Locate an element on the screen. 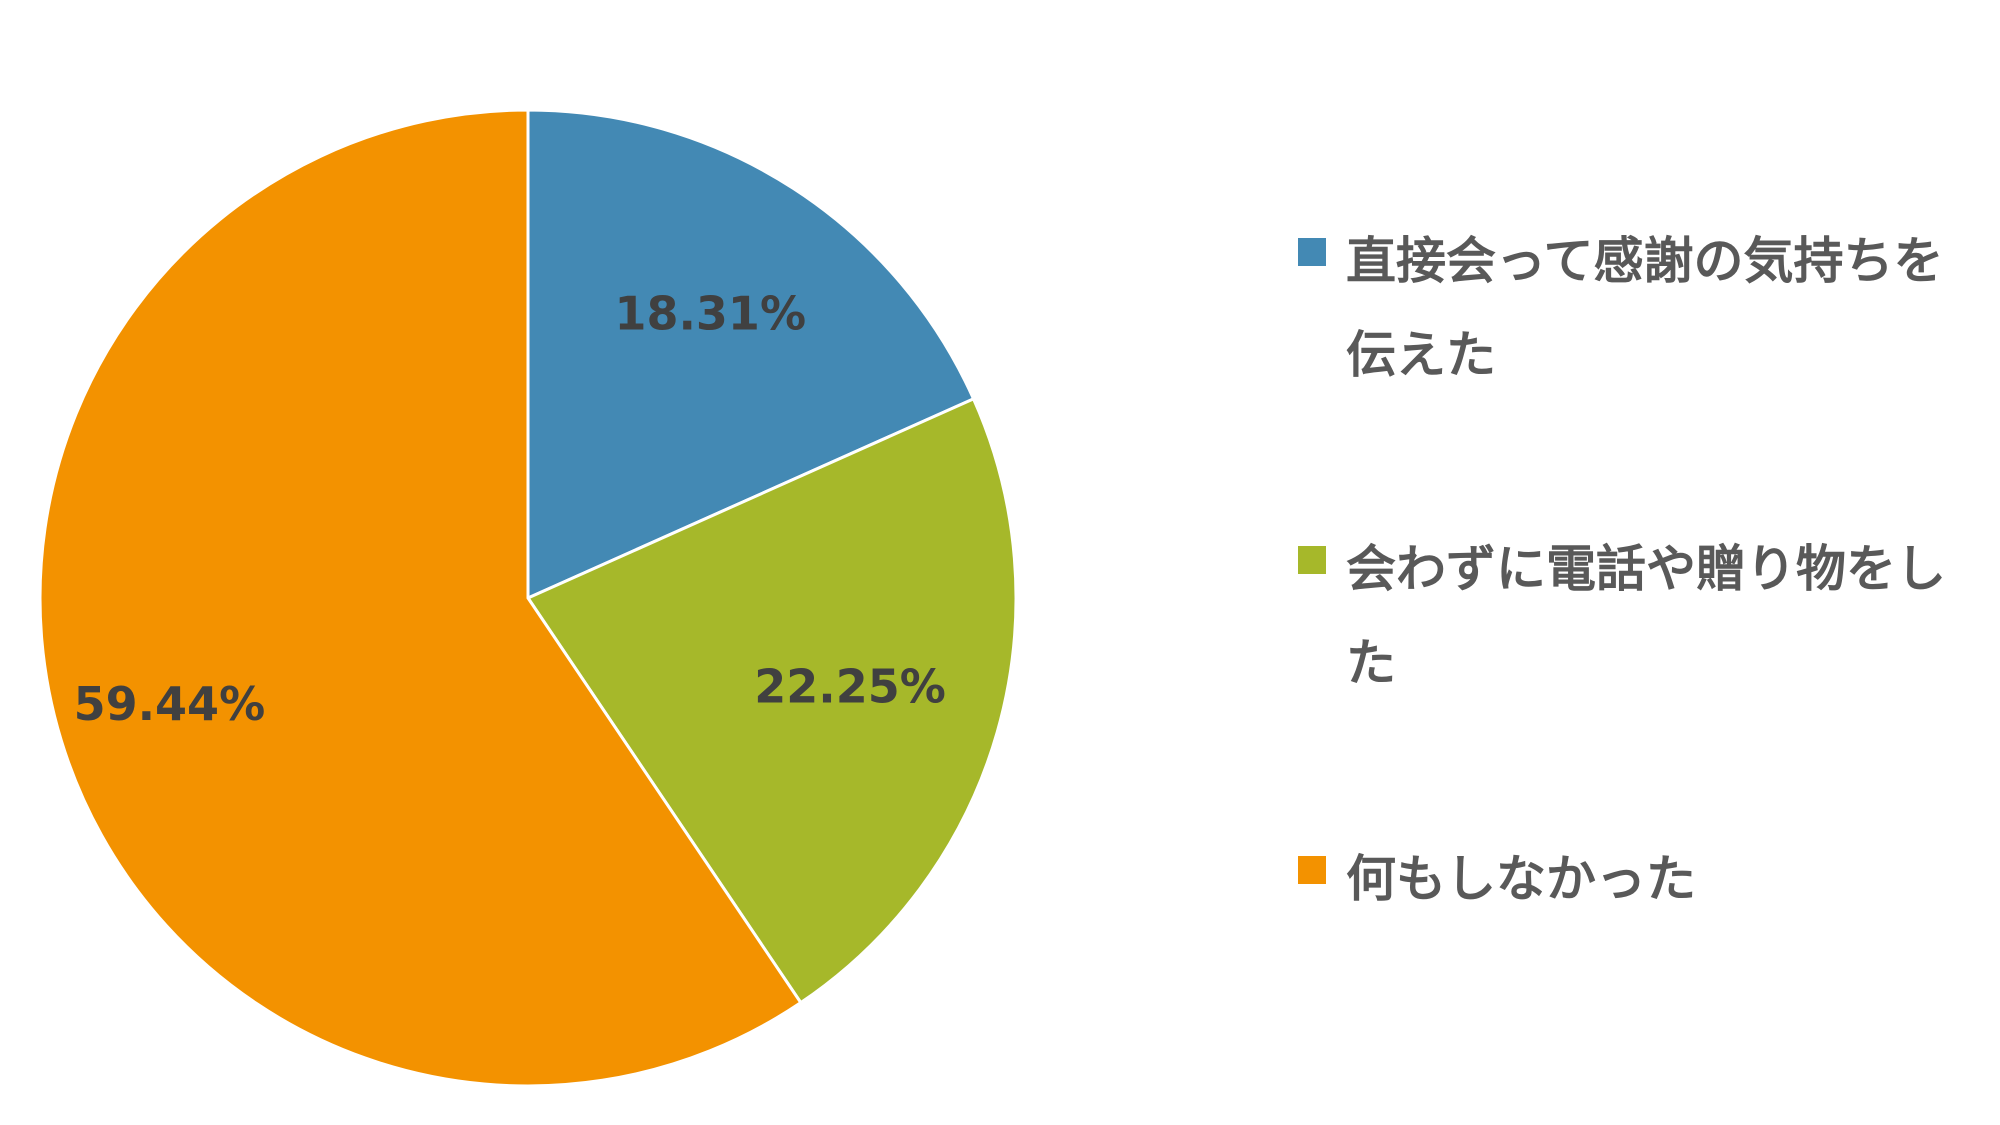 The image size is (2000, 1125). legend-label: 直接会って感謝の気持ちを伝えた is located at coordinates (1645, 308).